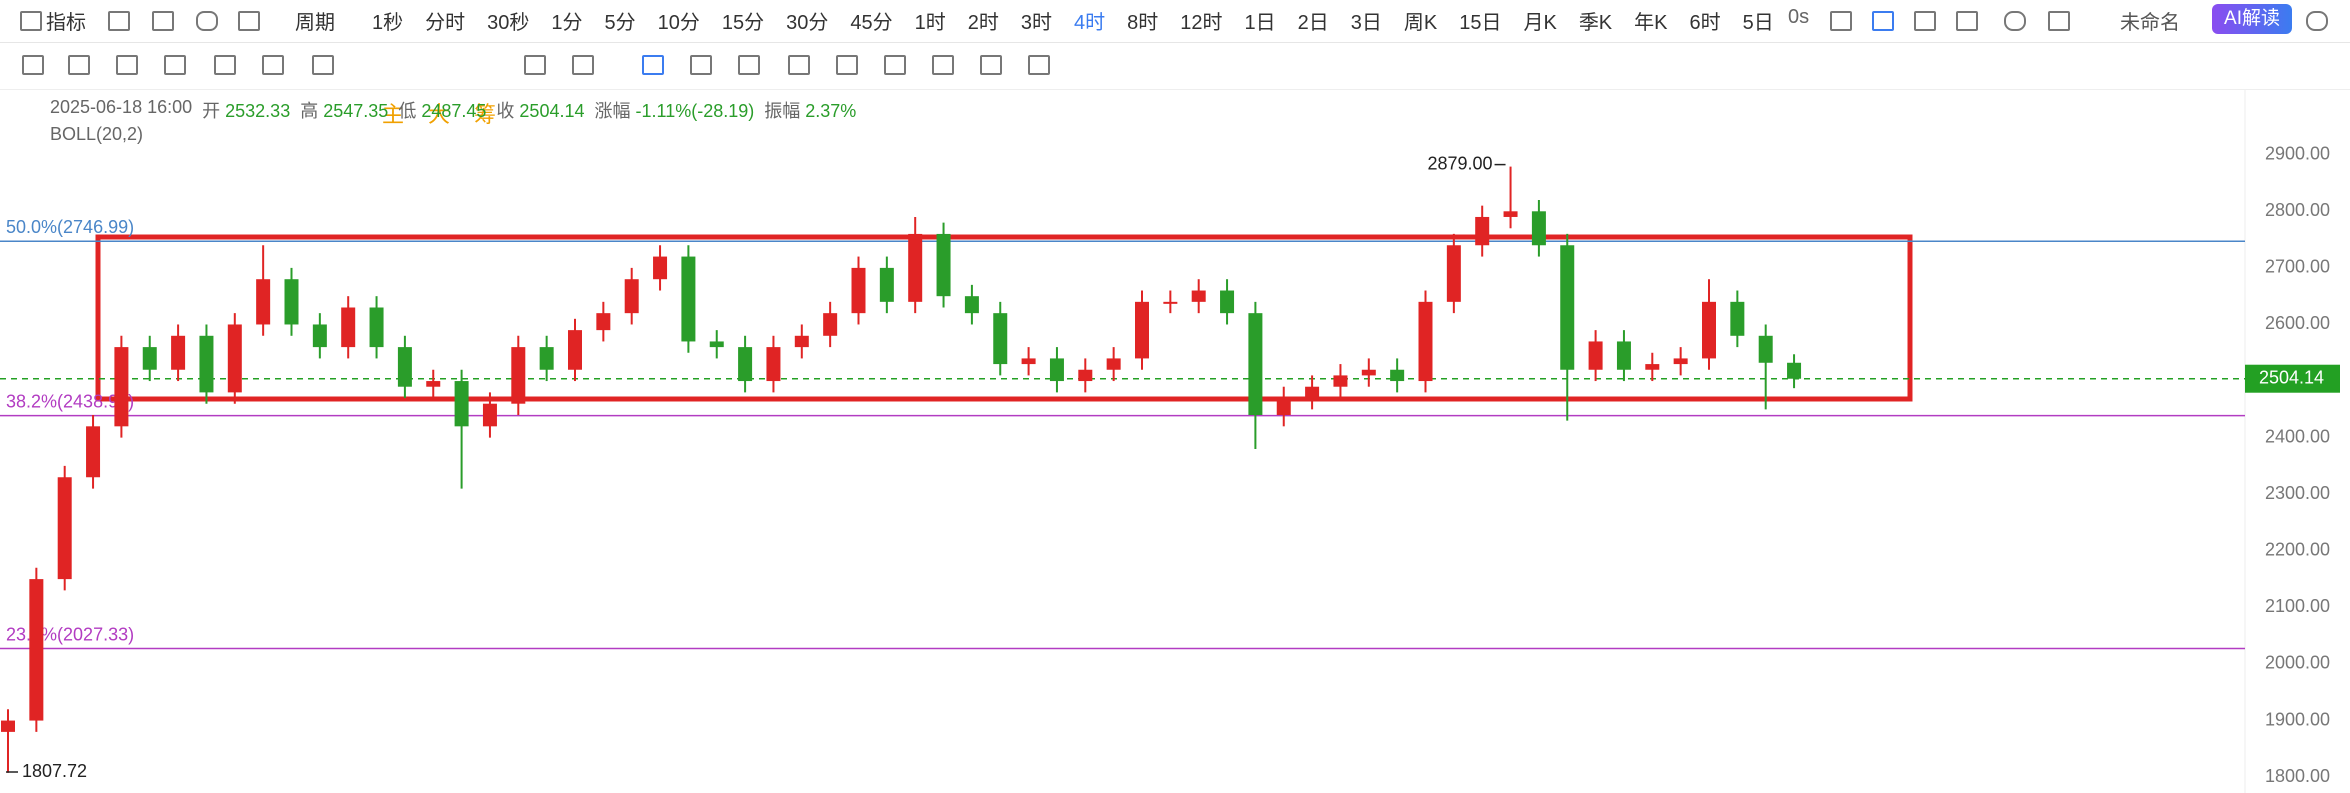  Describe the element at coordinates (983, 23) in the screenshot. I see `timeframe: 2时` at that location.